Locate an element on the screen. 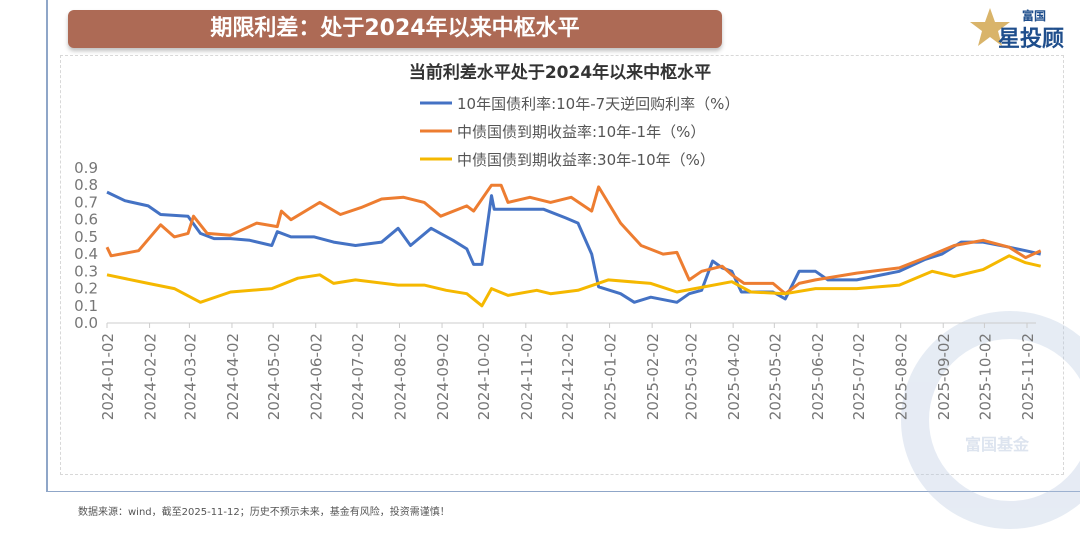 This screenshot has width=1080, height=538. left-border-line is located at coordinates (47, 246).